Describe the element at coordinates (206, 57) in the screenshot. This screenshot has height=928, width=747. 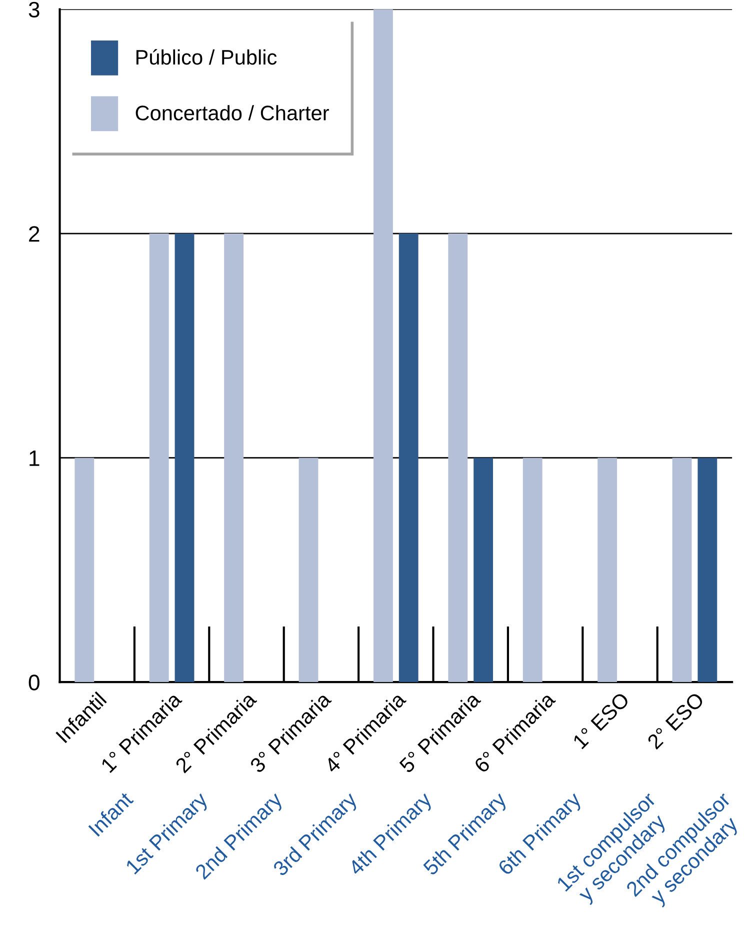
I see `legend-label: Público / Public` at that location.